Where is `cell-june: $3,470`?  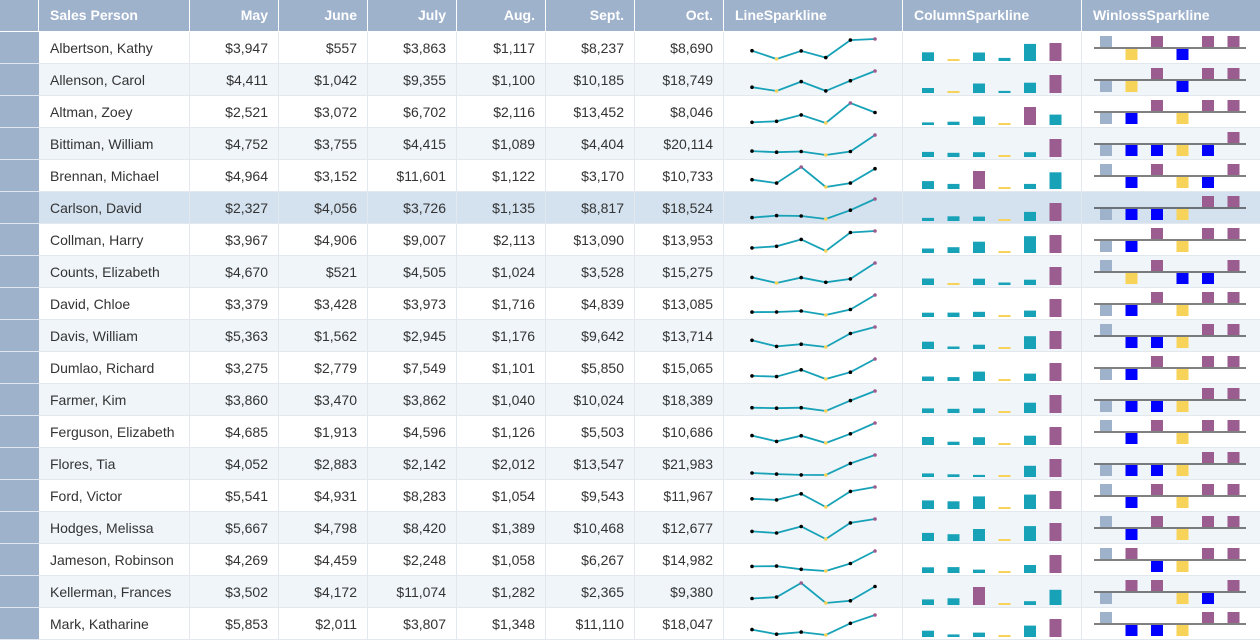 cell-june: $3,470 is located at coordinates (323, 400).